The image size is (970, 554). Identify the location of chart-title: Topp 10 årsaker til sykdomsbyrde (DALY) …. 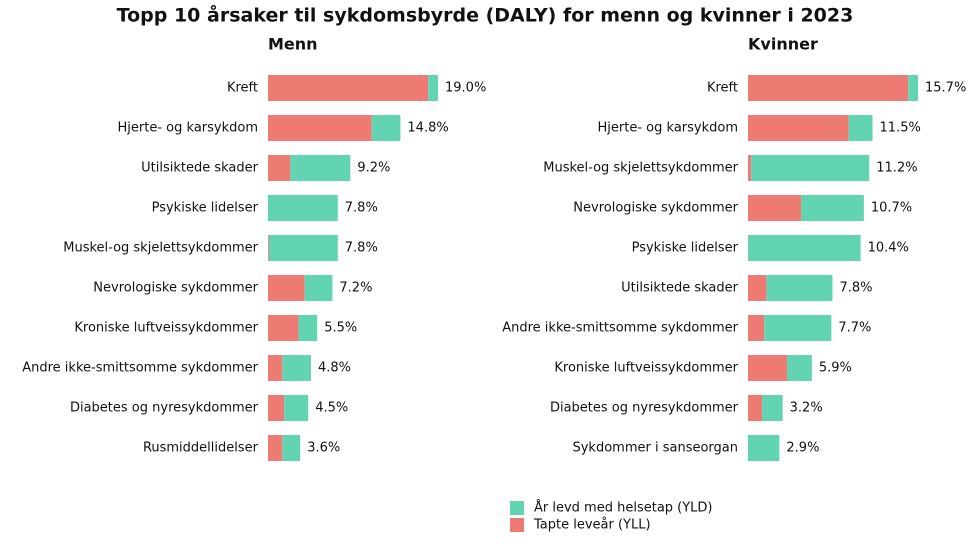
(485, 15).